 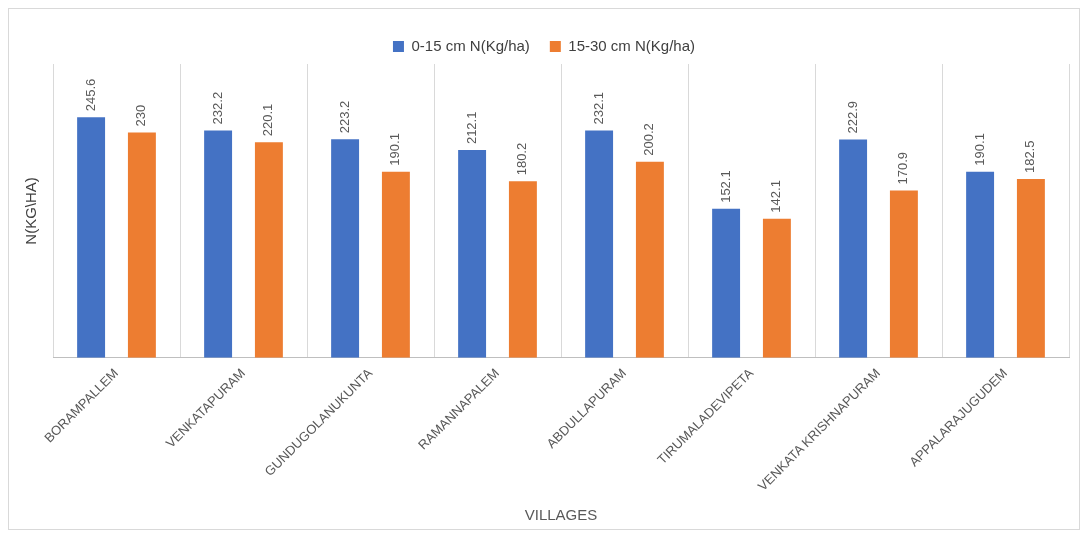 I want to click on data-label: 212.1, so click(x=471, y=128).